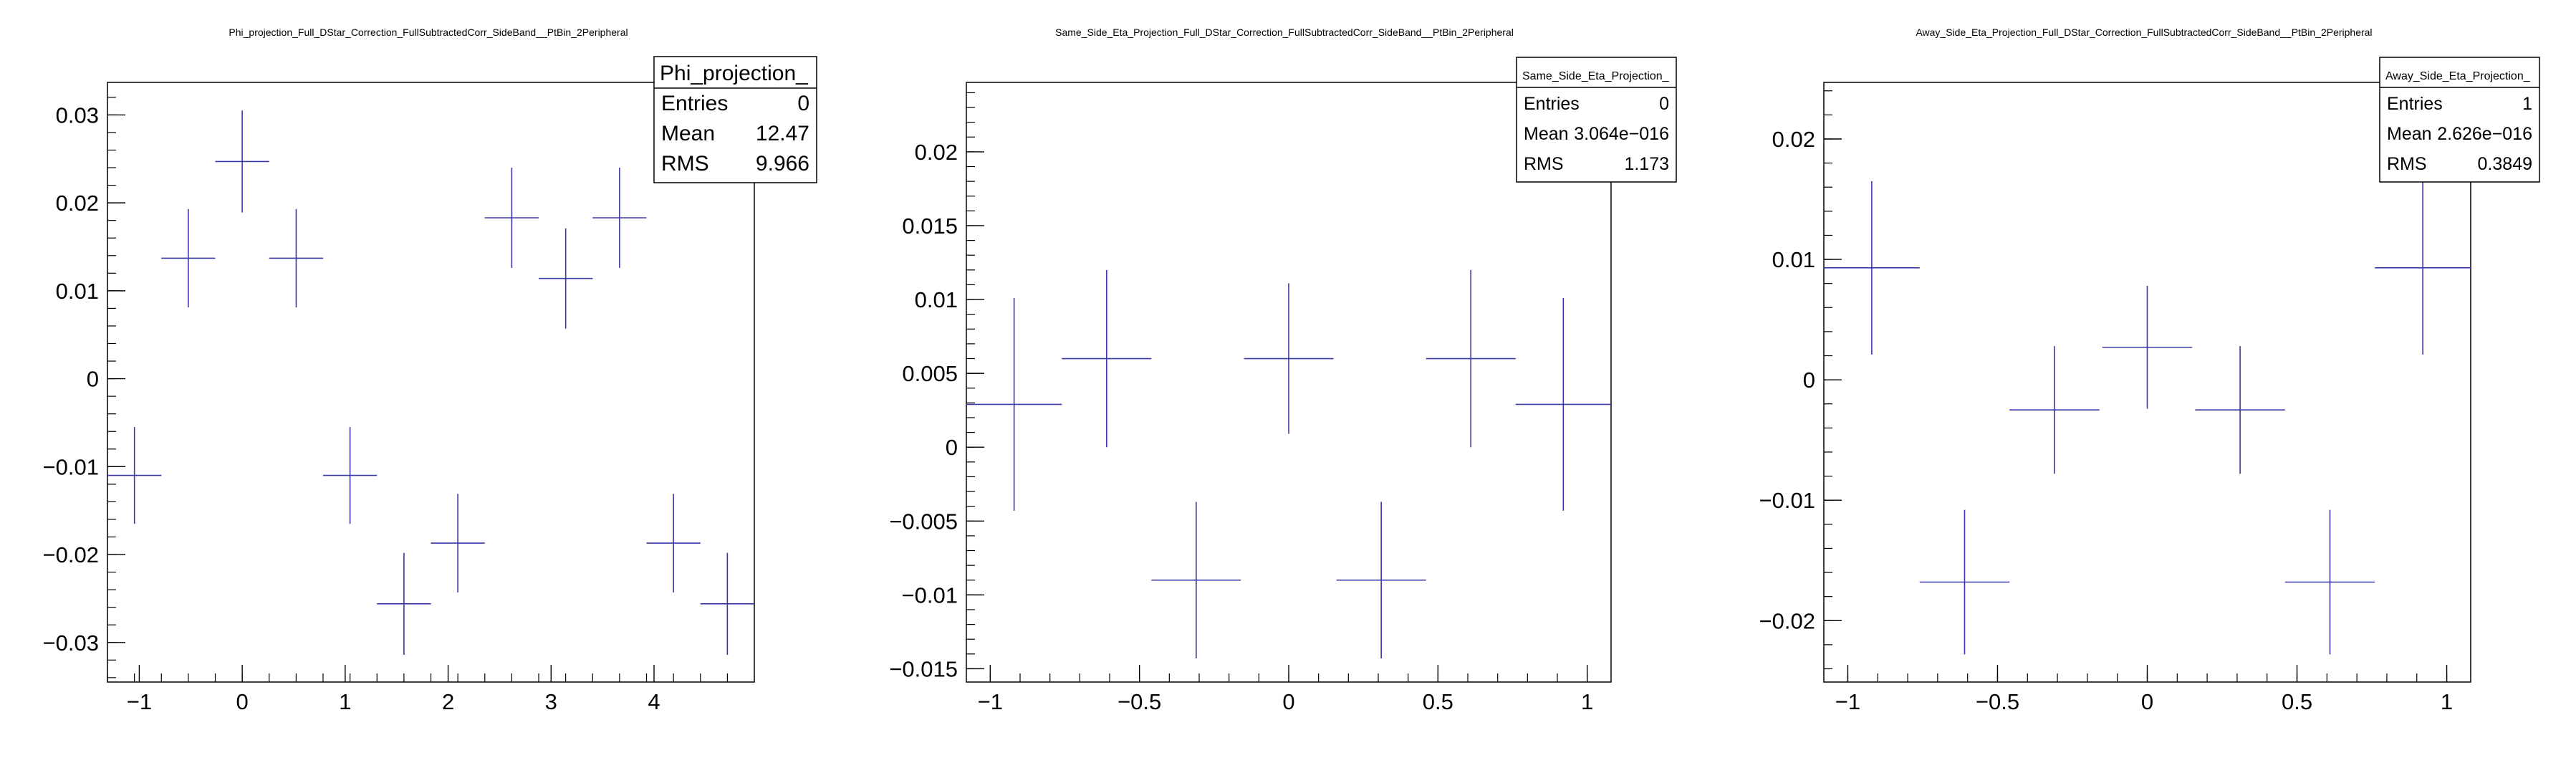 The image size is (2576, 768). What do you see at coordinates (930, 226) in the screenshot?
I see `y-tick-label: 0.015` at bounding box center [930, 226].